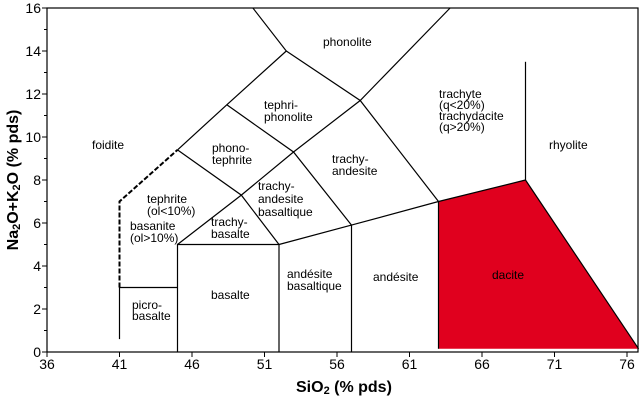 Image resolution: width=640 pixels, height=403 pixels. I want to click on label-picrobasalte: picro-basalte, so click(151, 310).